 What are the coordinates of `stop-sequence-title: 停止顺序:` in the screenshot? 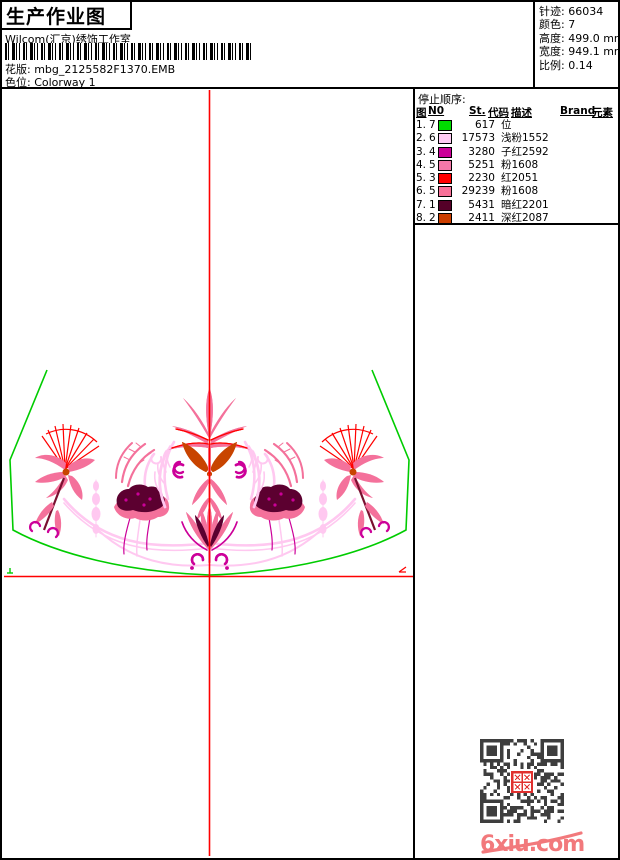 It's located at (442, 99).